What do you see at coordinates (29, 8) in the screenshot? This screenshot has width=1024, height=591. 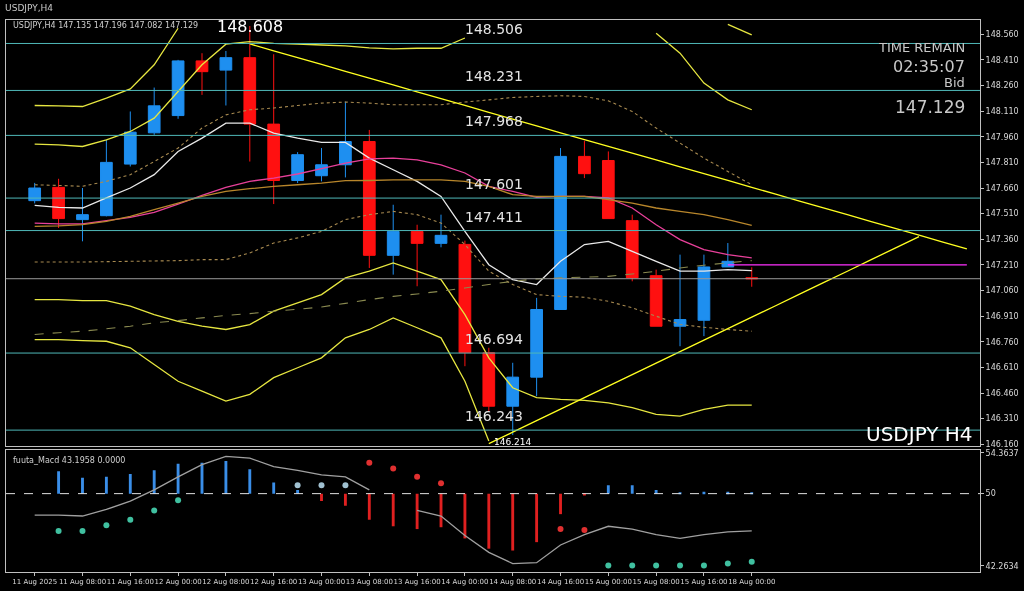 I see `chart-title: USDJPY,H4` at bounding box center [29, 8].